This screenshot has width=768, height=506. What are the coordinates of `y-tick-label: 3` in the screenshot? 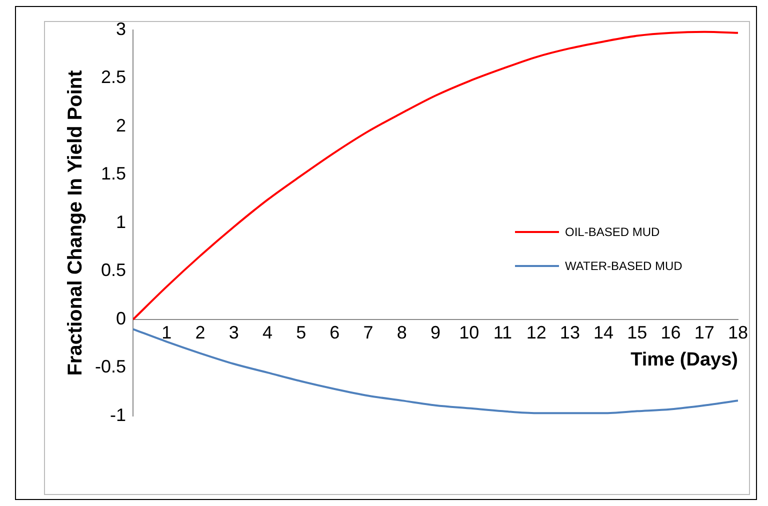 It's located at (121, 28).